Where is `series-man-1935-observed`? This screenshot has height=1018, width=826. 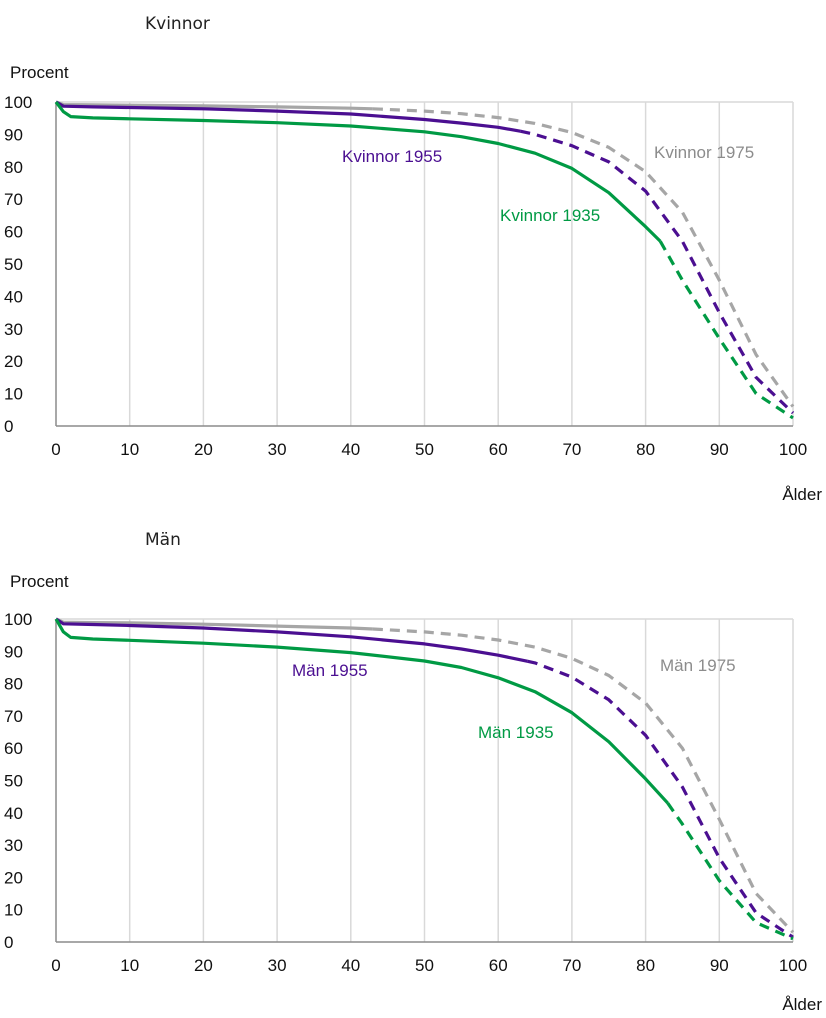
series-man-1935-observed is located at coordinates (361, 711).